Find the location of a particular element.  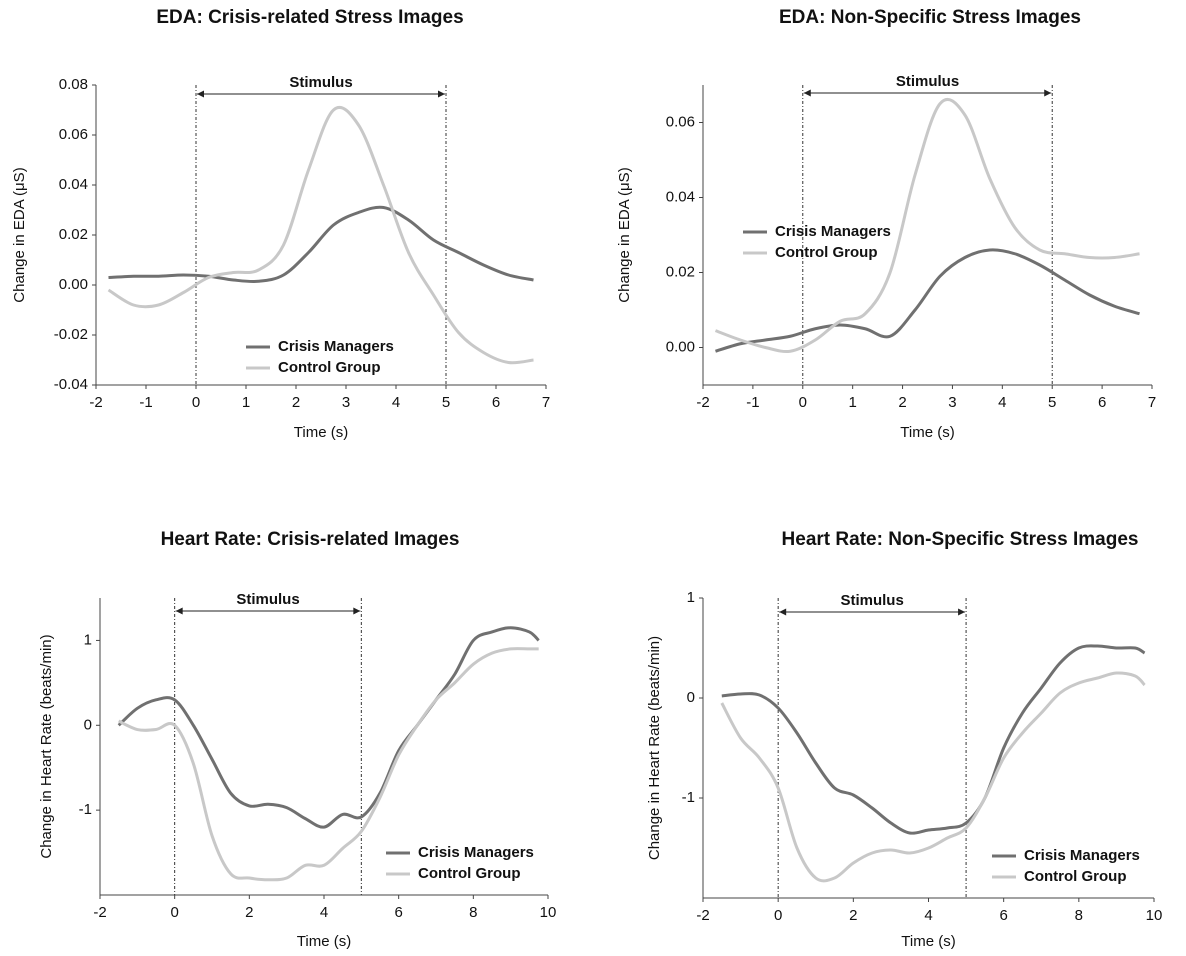

y-tick-label: 0.08 is located at coordinates (73, 84).